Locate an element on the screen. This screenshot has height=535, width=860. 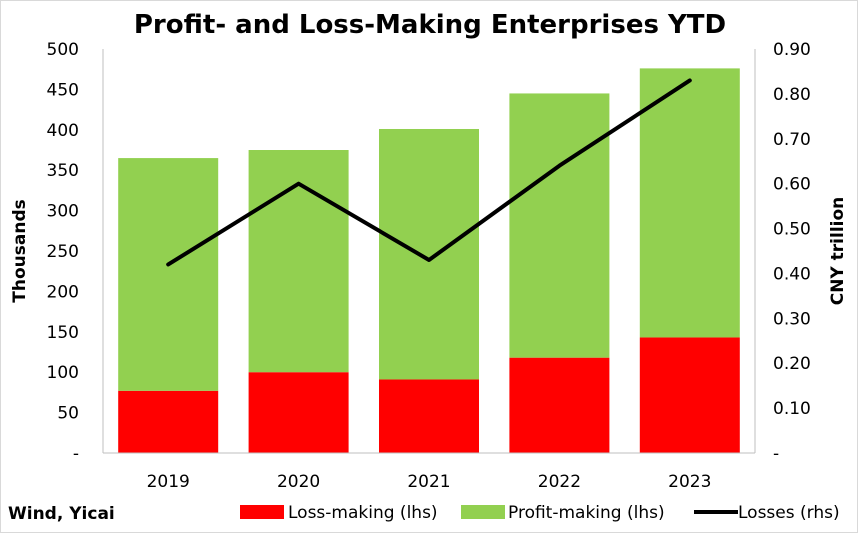
x-tick-label: 2022 is located at coordinates (559, 482).